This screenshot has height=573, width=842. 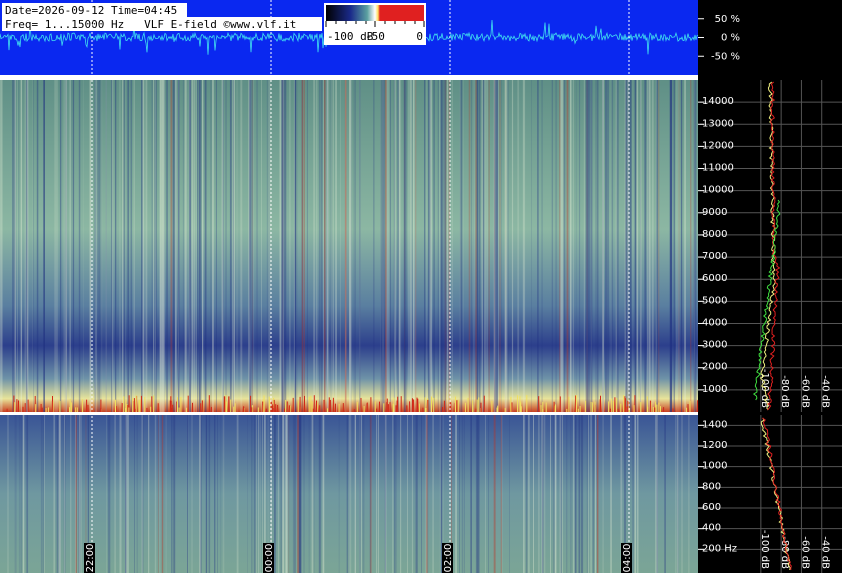 I want to click on y-tick-label: 2000, so click(x=714, y=367).